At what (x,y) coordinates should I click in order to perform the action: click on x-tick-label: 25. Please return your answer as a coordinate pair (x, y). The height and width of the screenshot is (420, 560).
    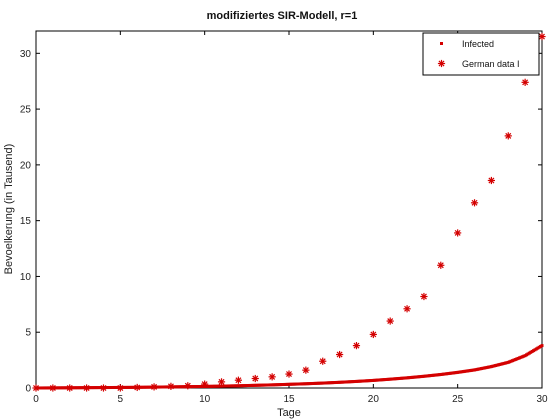
    Looking at the image, I should click on (458, 399).